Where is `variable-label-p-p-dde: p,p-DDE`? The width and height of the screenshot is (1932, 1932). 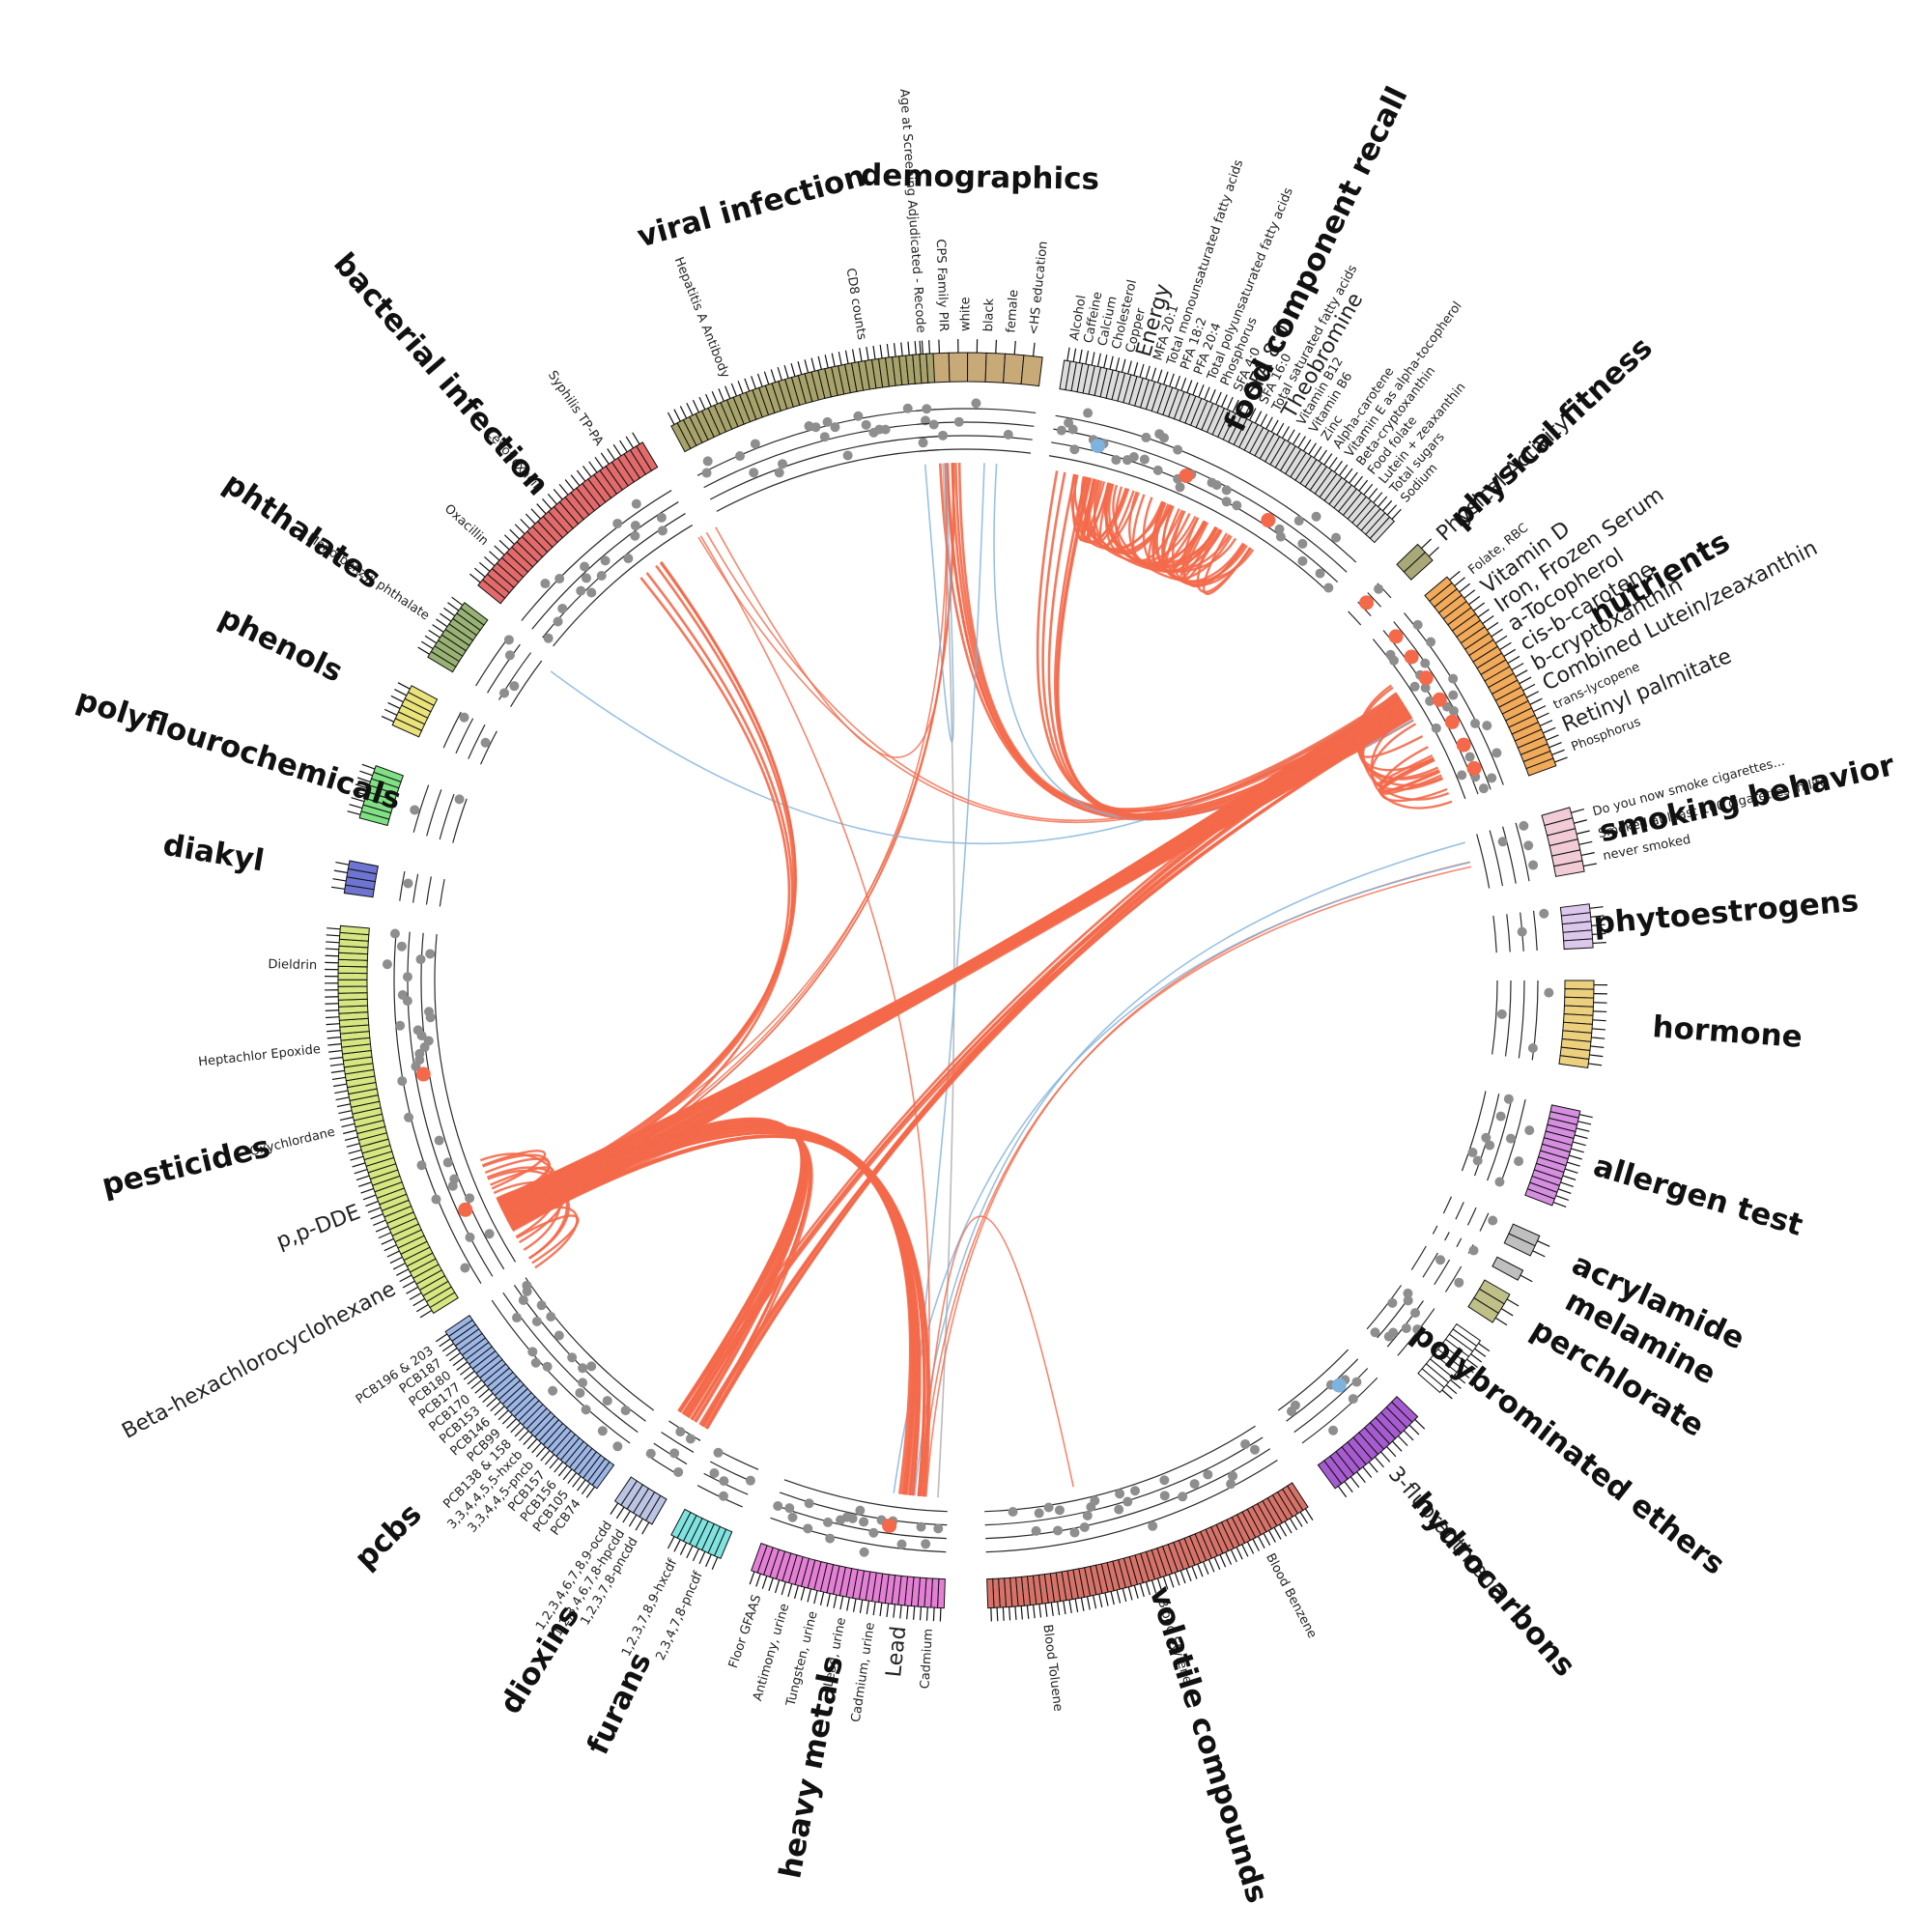 variable-label-p-p-dde: p,p-DDE is located at coordinates (318, 1228).